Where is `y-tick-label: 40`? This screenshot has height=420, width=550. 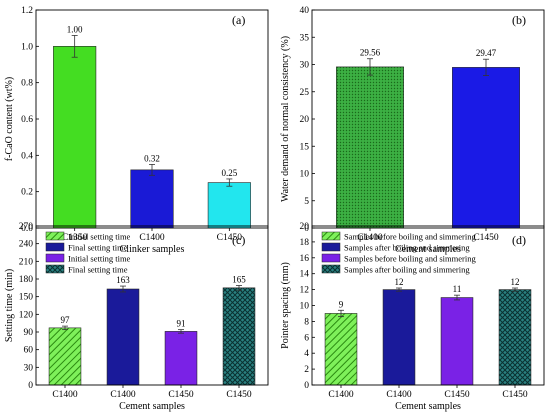 y-tick-label: 40 is located at coordinates (305, 11).